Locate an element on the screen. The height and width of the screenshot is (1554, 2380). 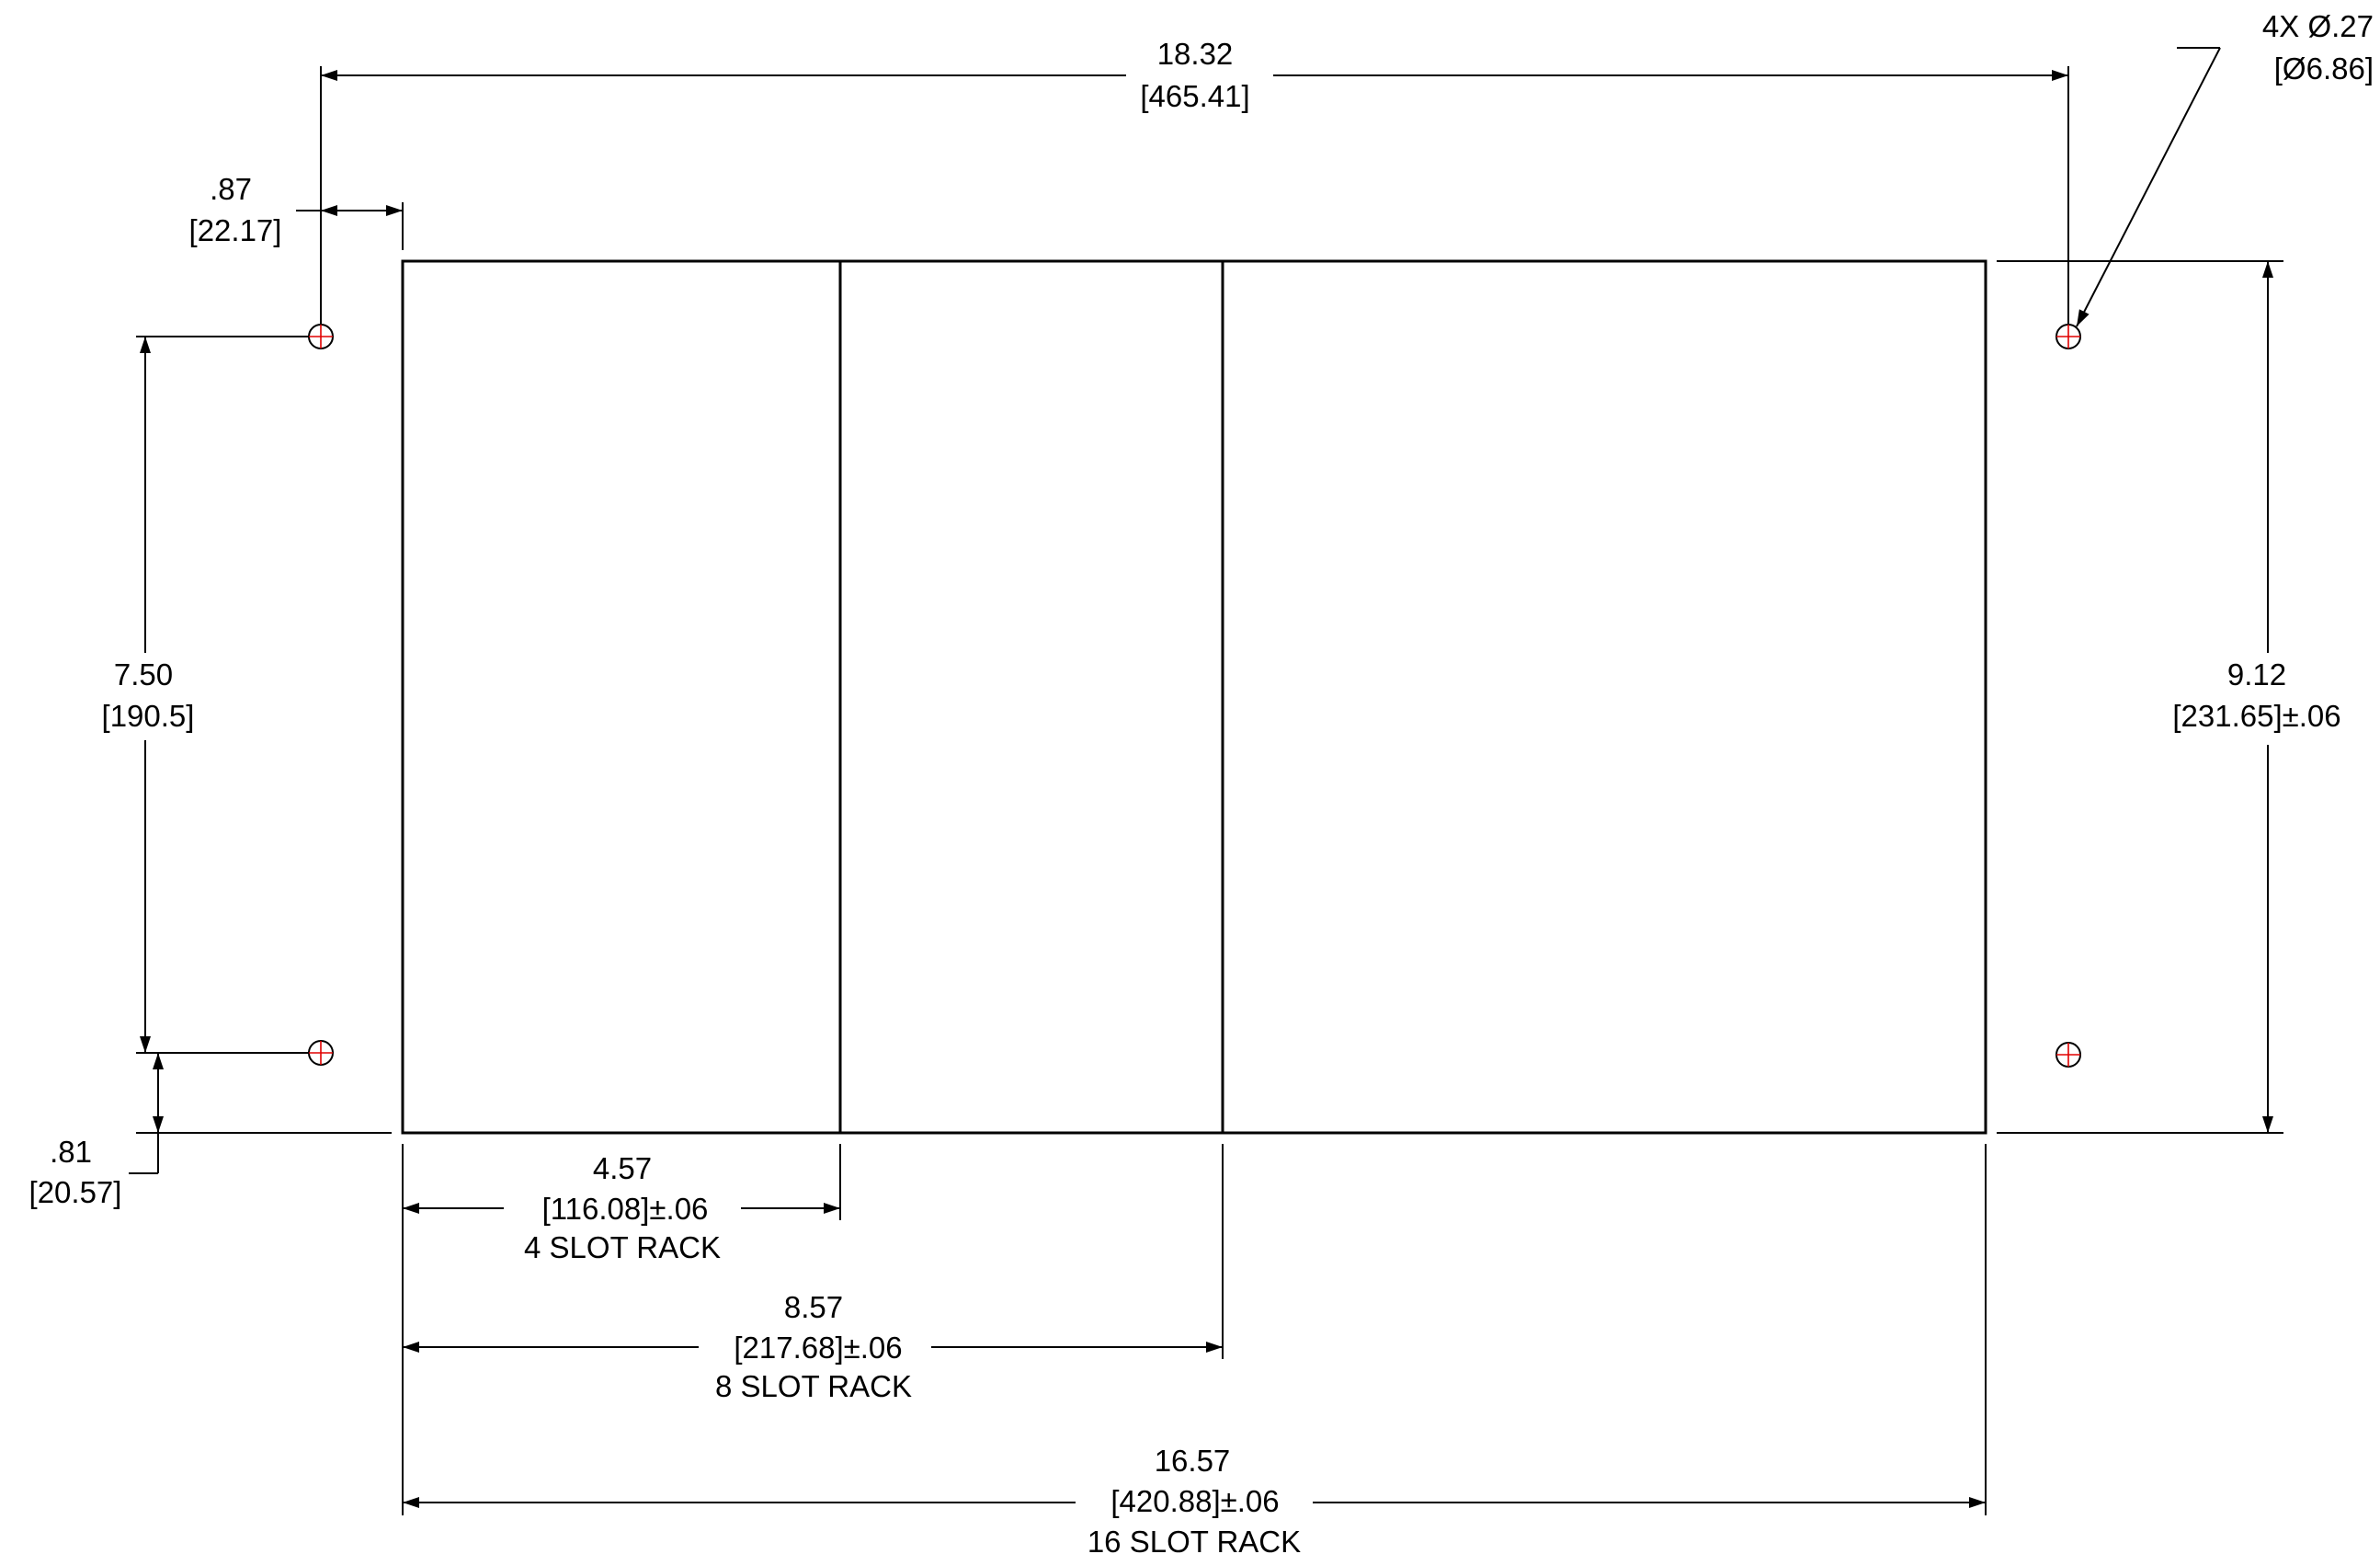
dimension-value: .87 is located at coordinates (231, 189).